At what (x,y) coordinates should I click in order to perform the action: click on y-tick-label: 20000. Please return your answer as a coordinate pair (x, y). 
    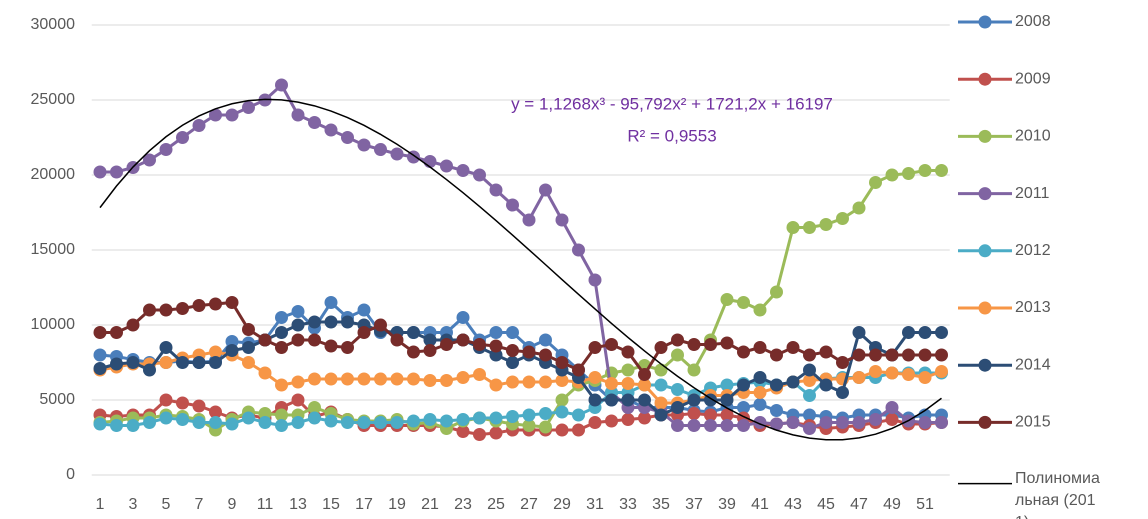
    Looking at the image, I should click on (53, 174).